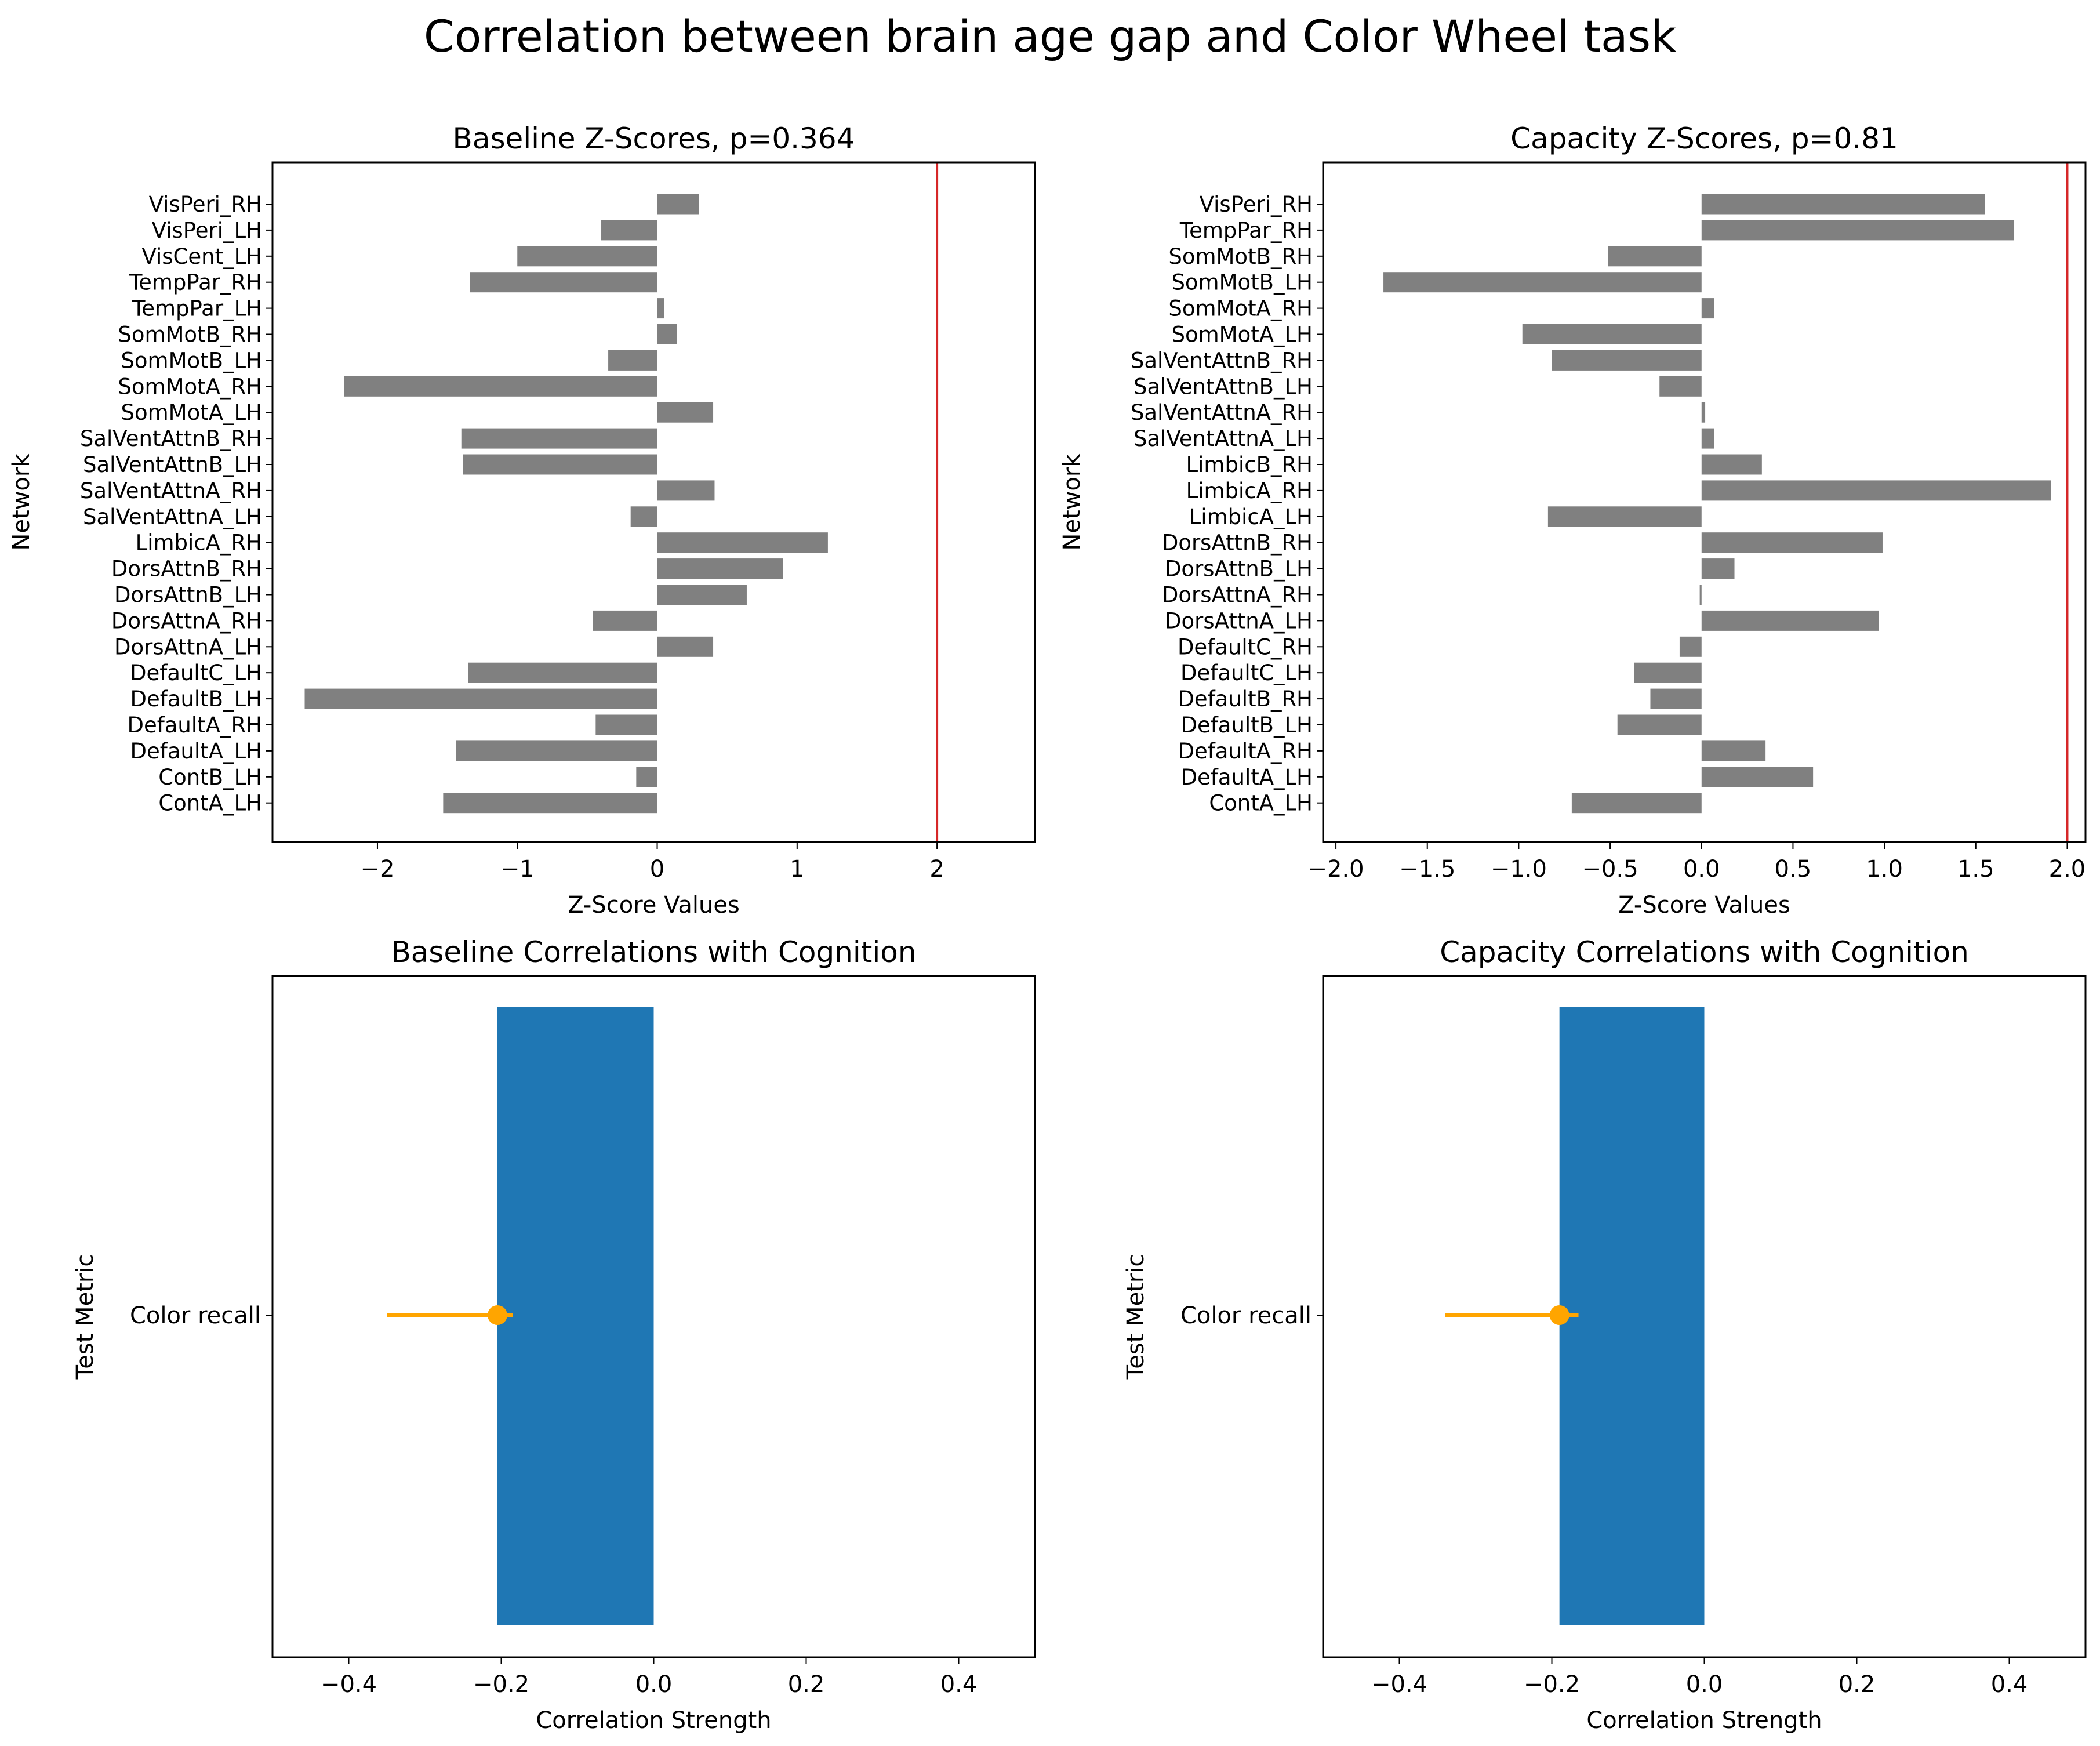 This screenshot has height=1746, width=2100. Describe the element at coordinates (1704, 952) in the screenshot. I see `chart-title: Capacity Correlations with Cognition` at that location.